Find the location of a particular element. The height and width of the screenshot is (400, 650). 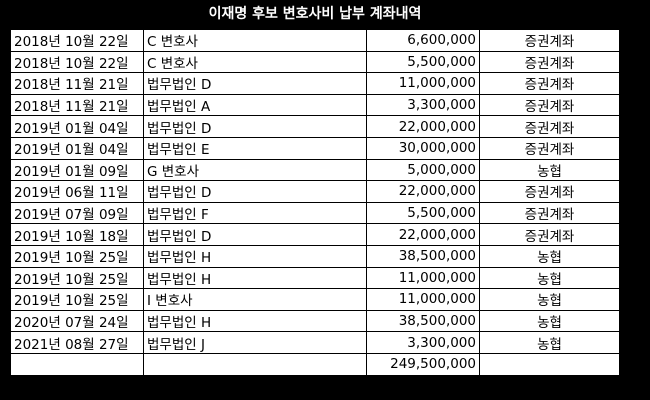

amount-cell: 6,600,000 is located at coordinates (423, 40).